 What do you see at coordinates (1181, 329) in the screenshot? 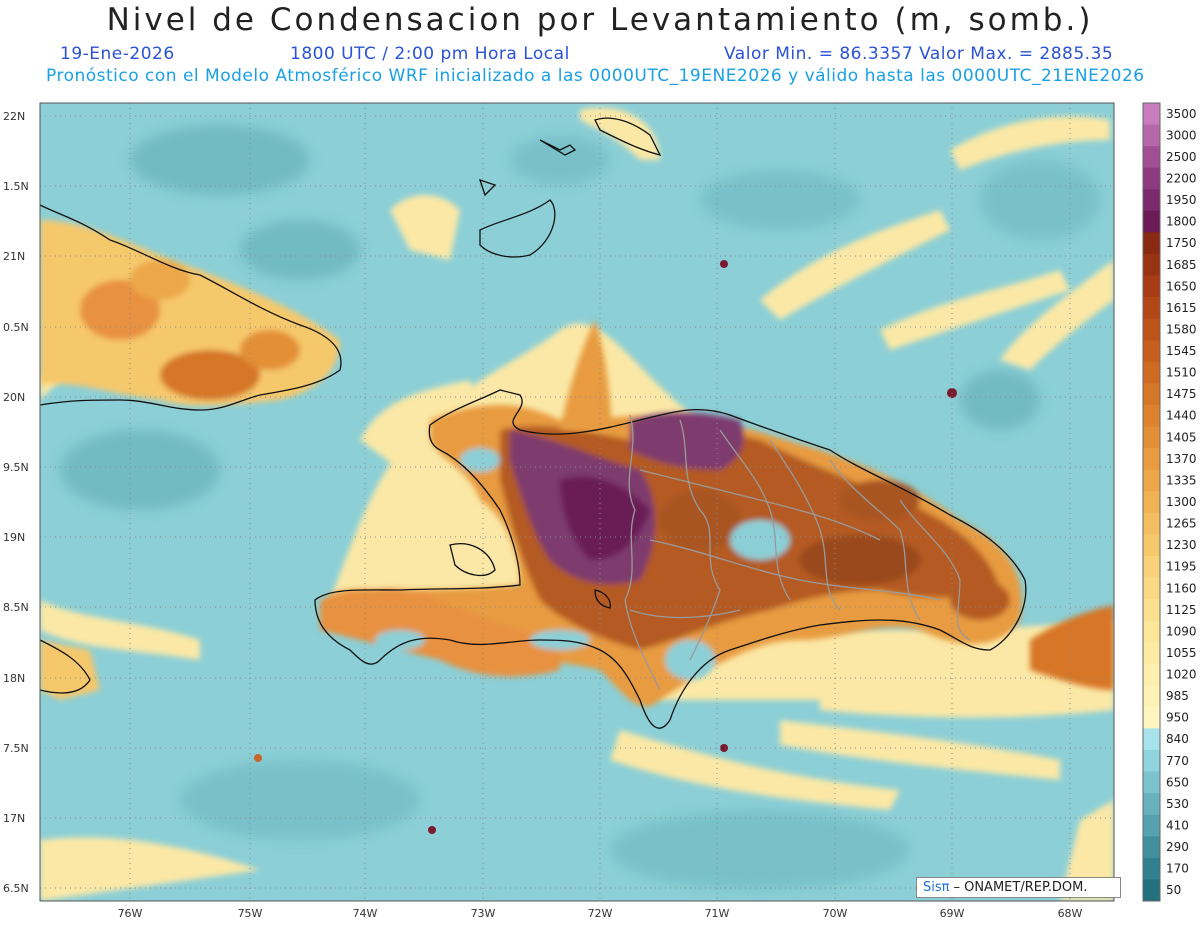
I see `colorbar-label: 1580` at bounding box center [1181, 329].